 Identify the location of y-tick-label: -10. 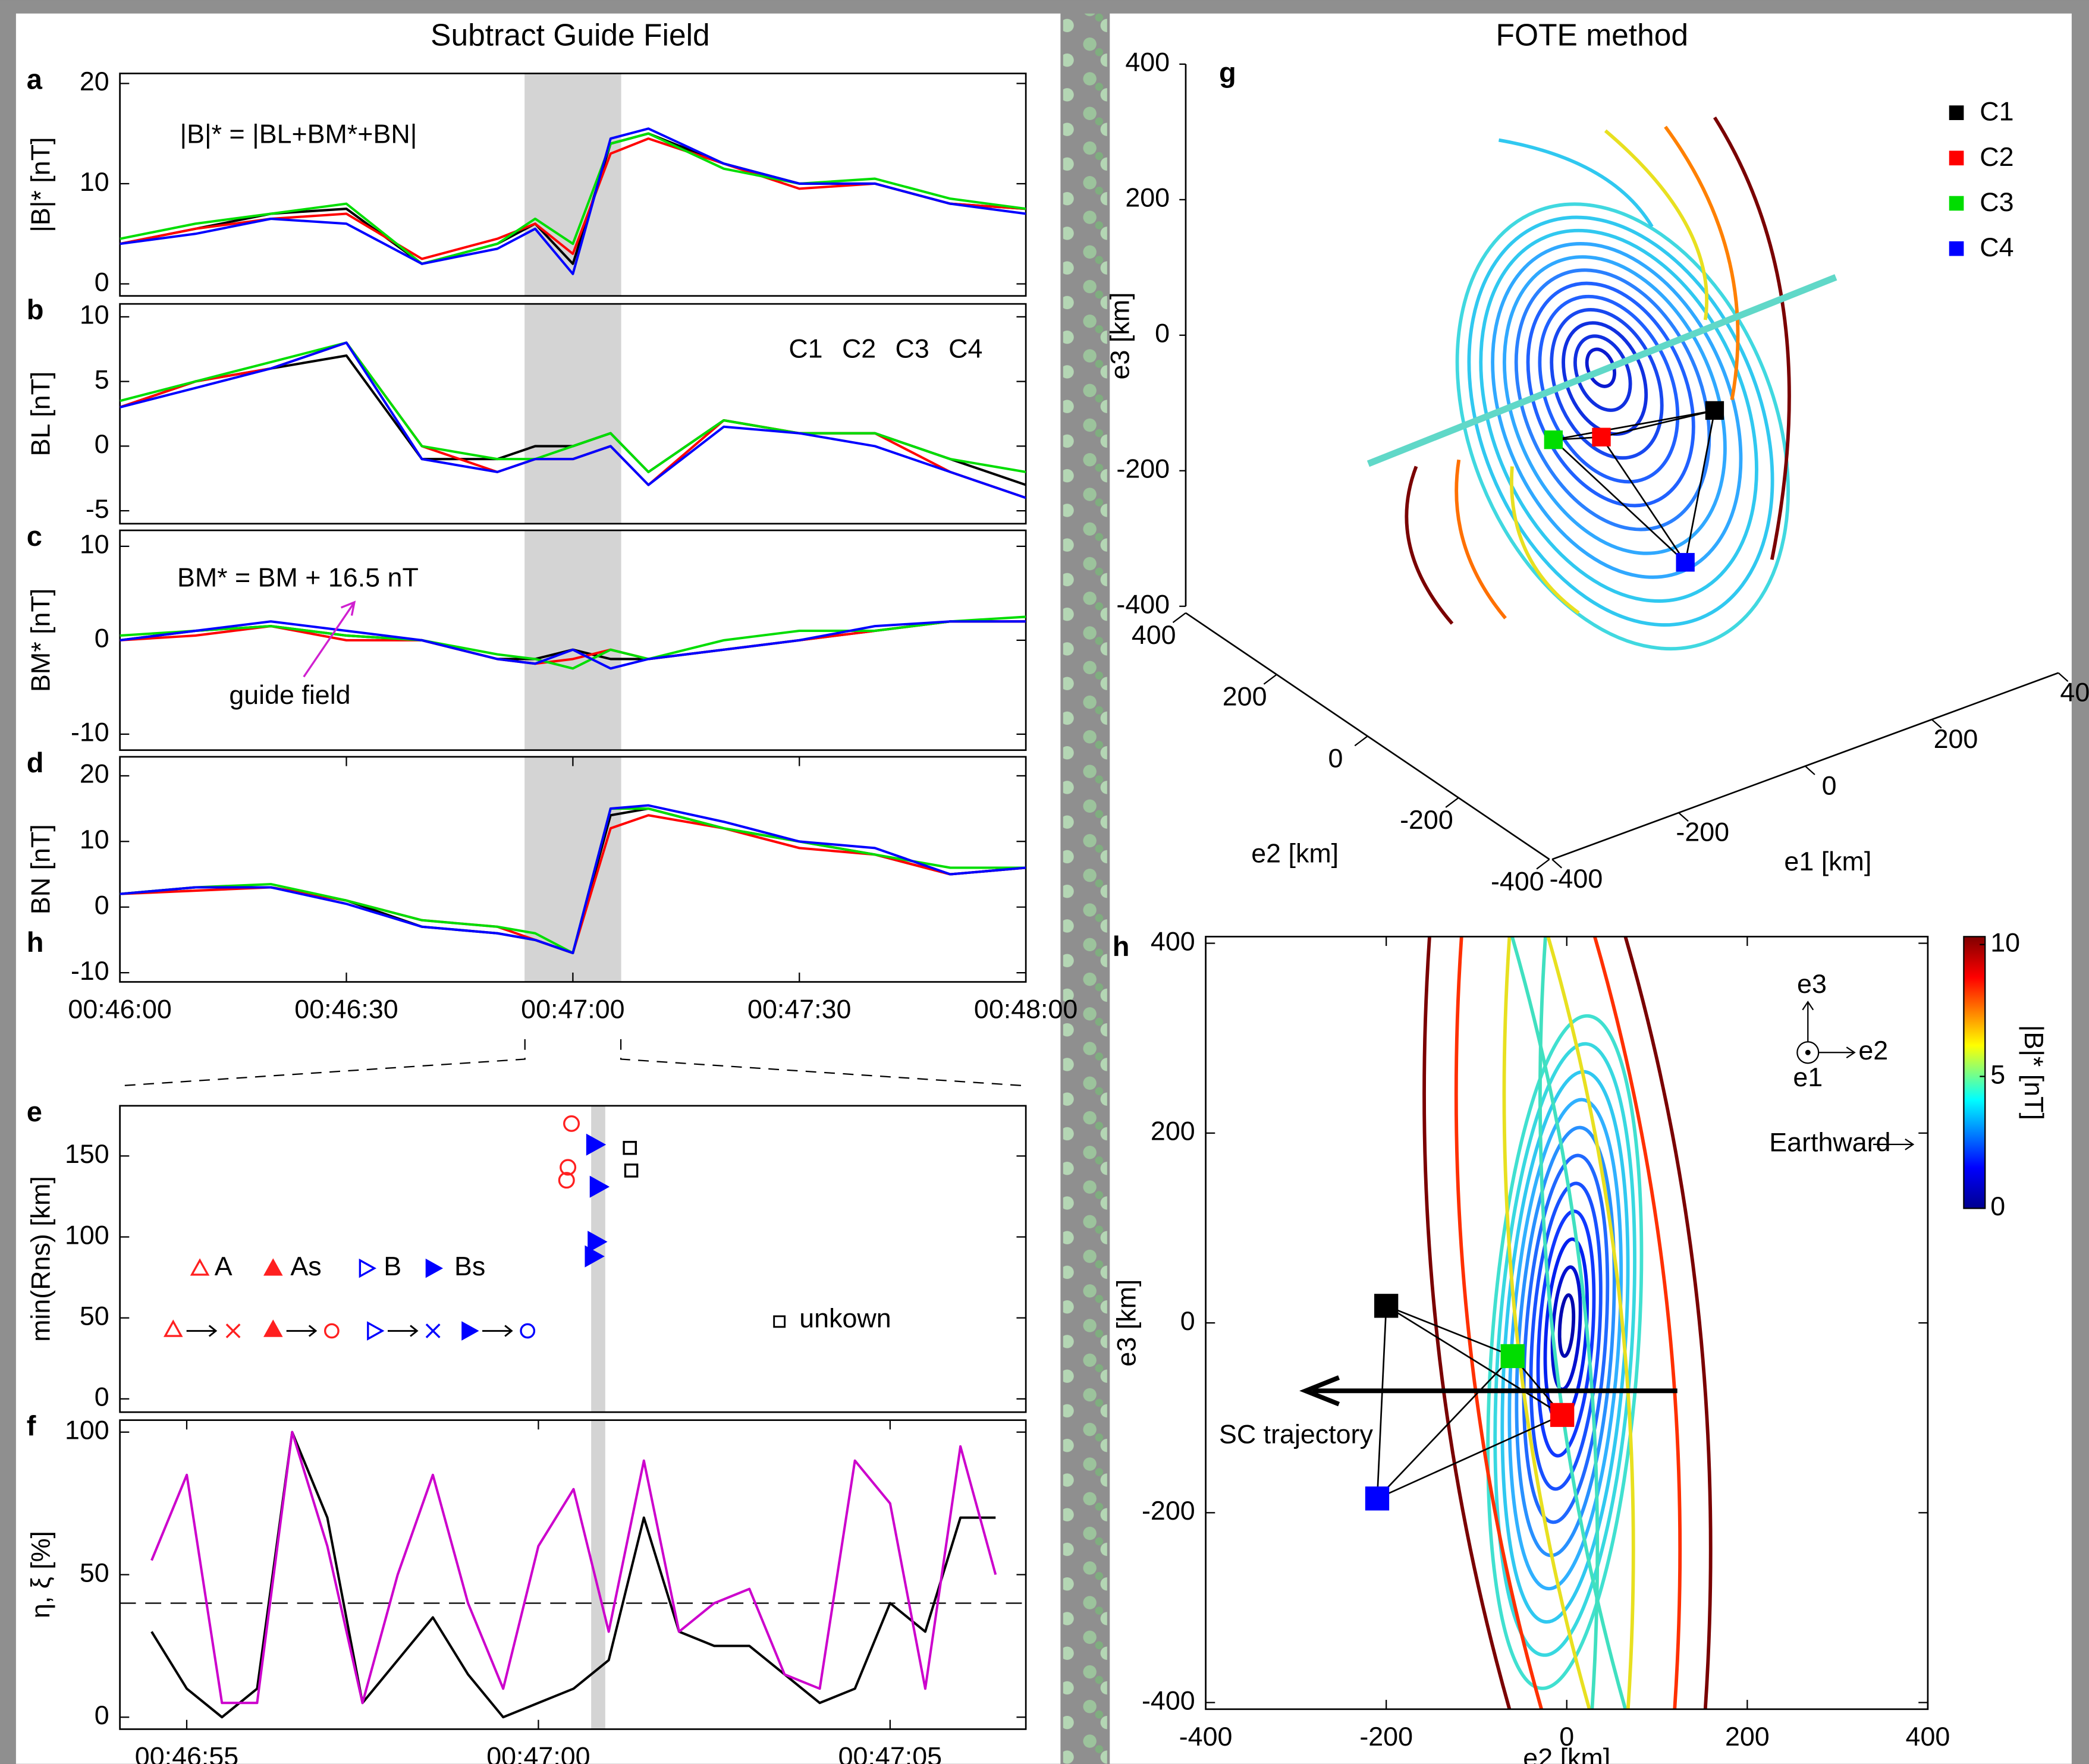
(90, 732).